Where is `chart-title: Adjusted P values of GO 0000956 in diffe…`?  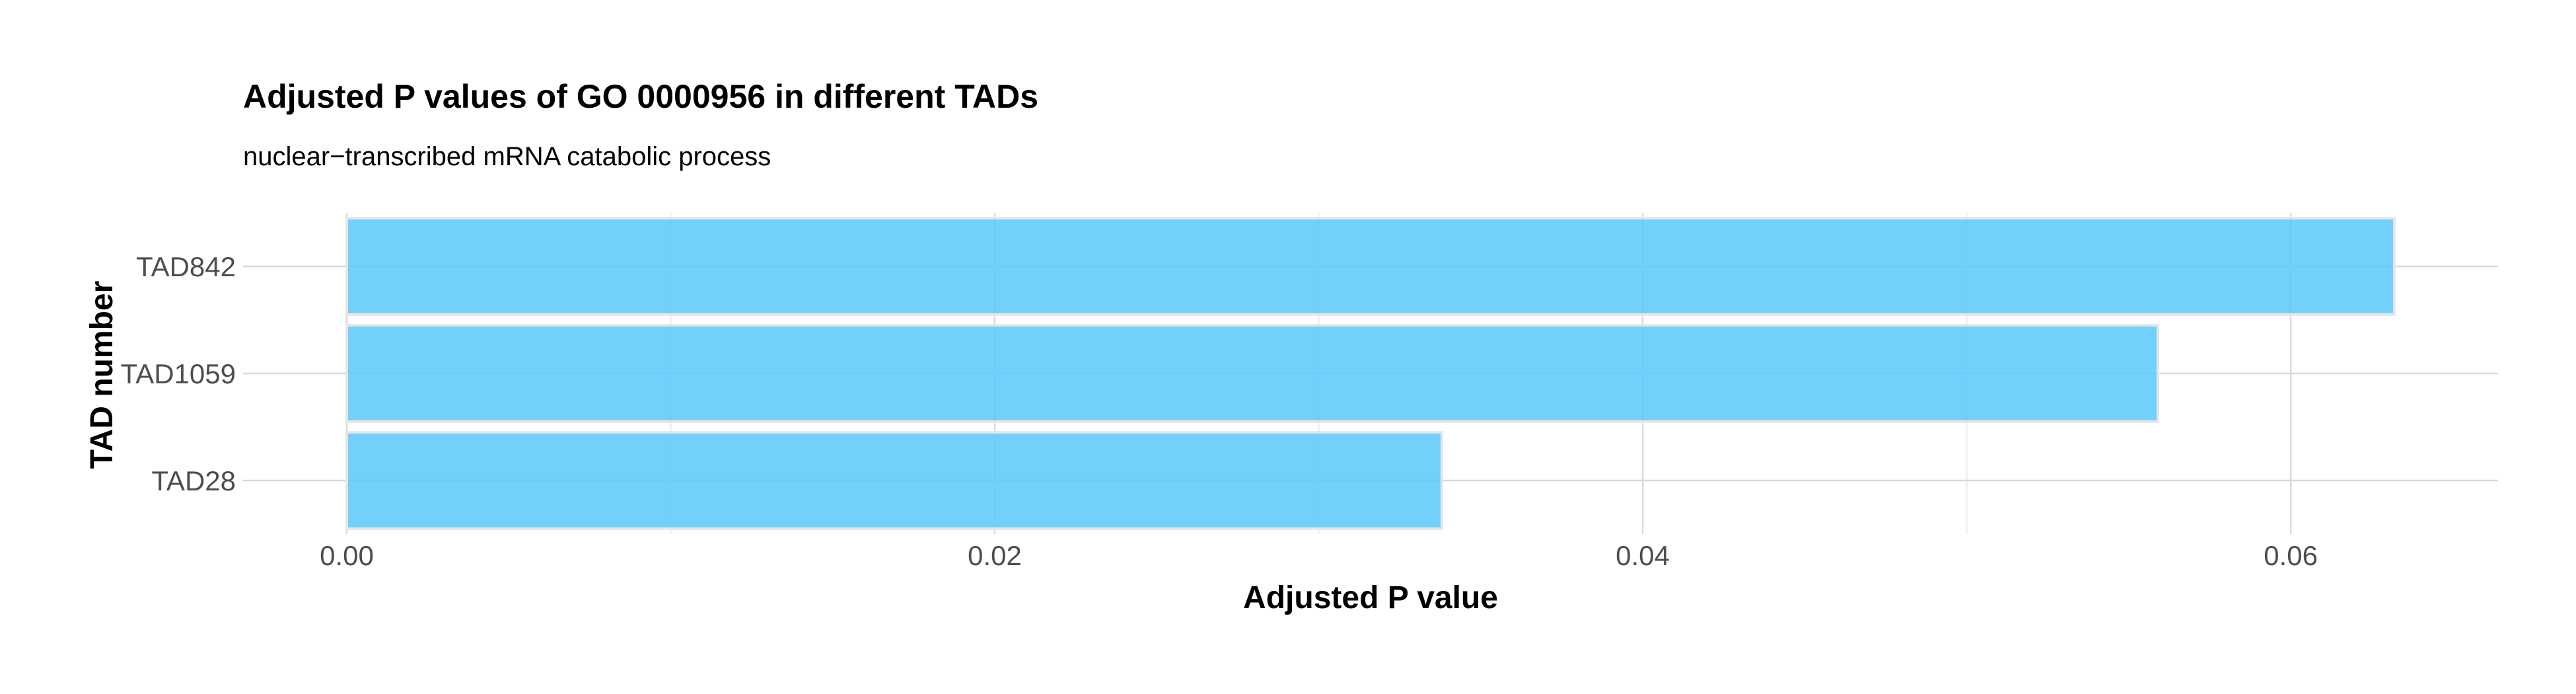
chart-title: Adjusted P values of GO 0000956 in diffe… is located at coordinates (640, 96).